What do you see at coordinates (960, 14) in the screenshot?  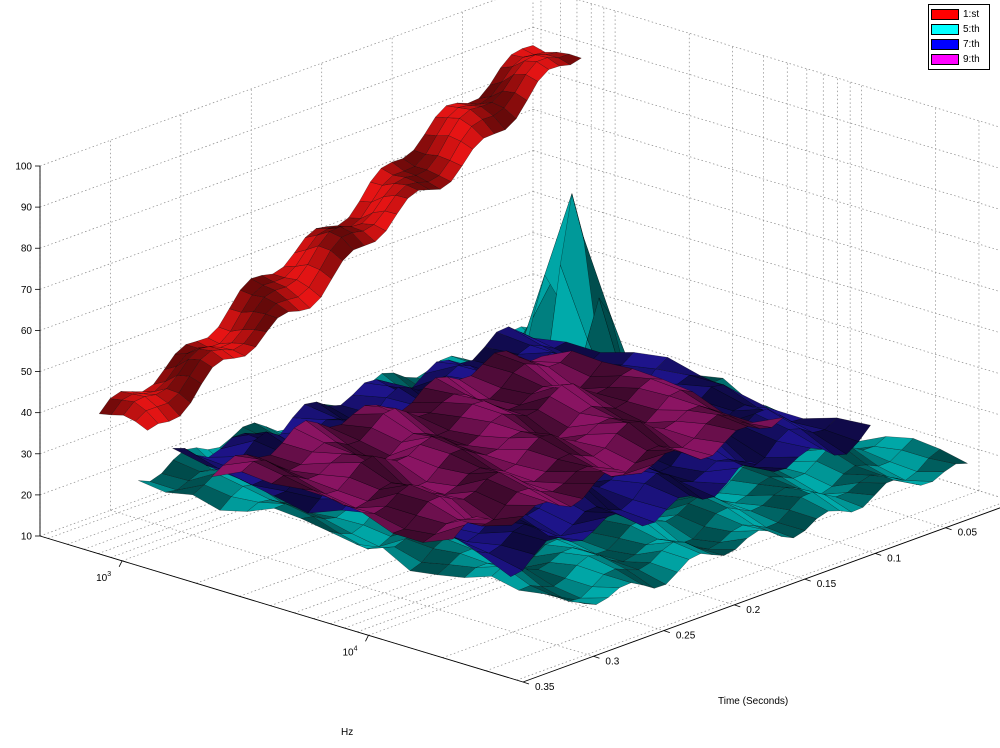 I see `legend-item-1st: 1:st` at bounding box center [960, 14].